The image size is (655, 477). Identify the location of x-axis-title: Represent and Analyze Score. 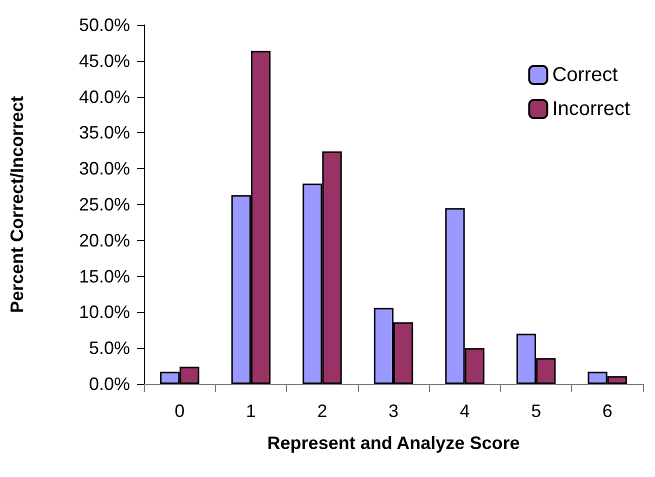
(393, 443).